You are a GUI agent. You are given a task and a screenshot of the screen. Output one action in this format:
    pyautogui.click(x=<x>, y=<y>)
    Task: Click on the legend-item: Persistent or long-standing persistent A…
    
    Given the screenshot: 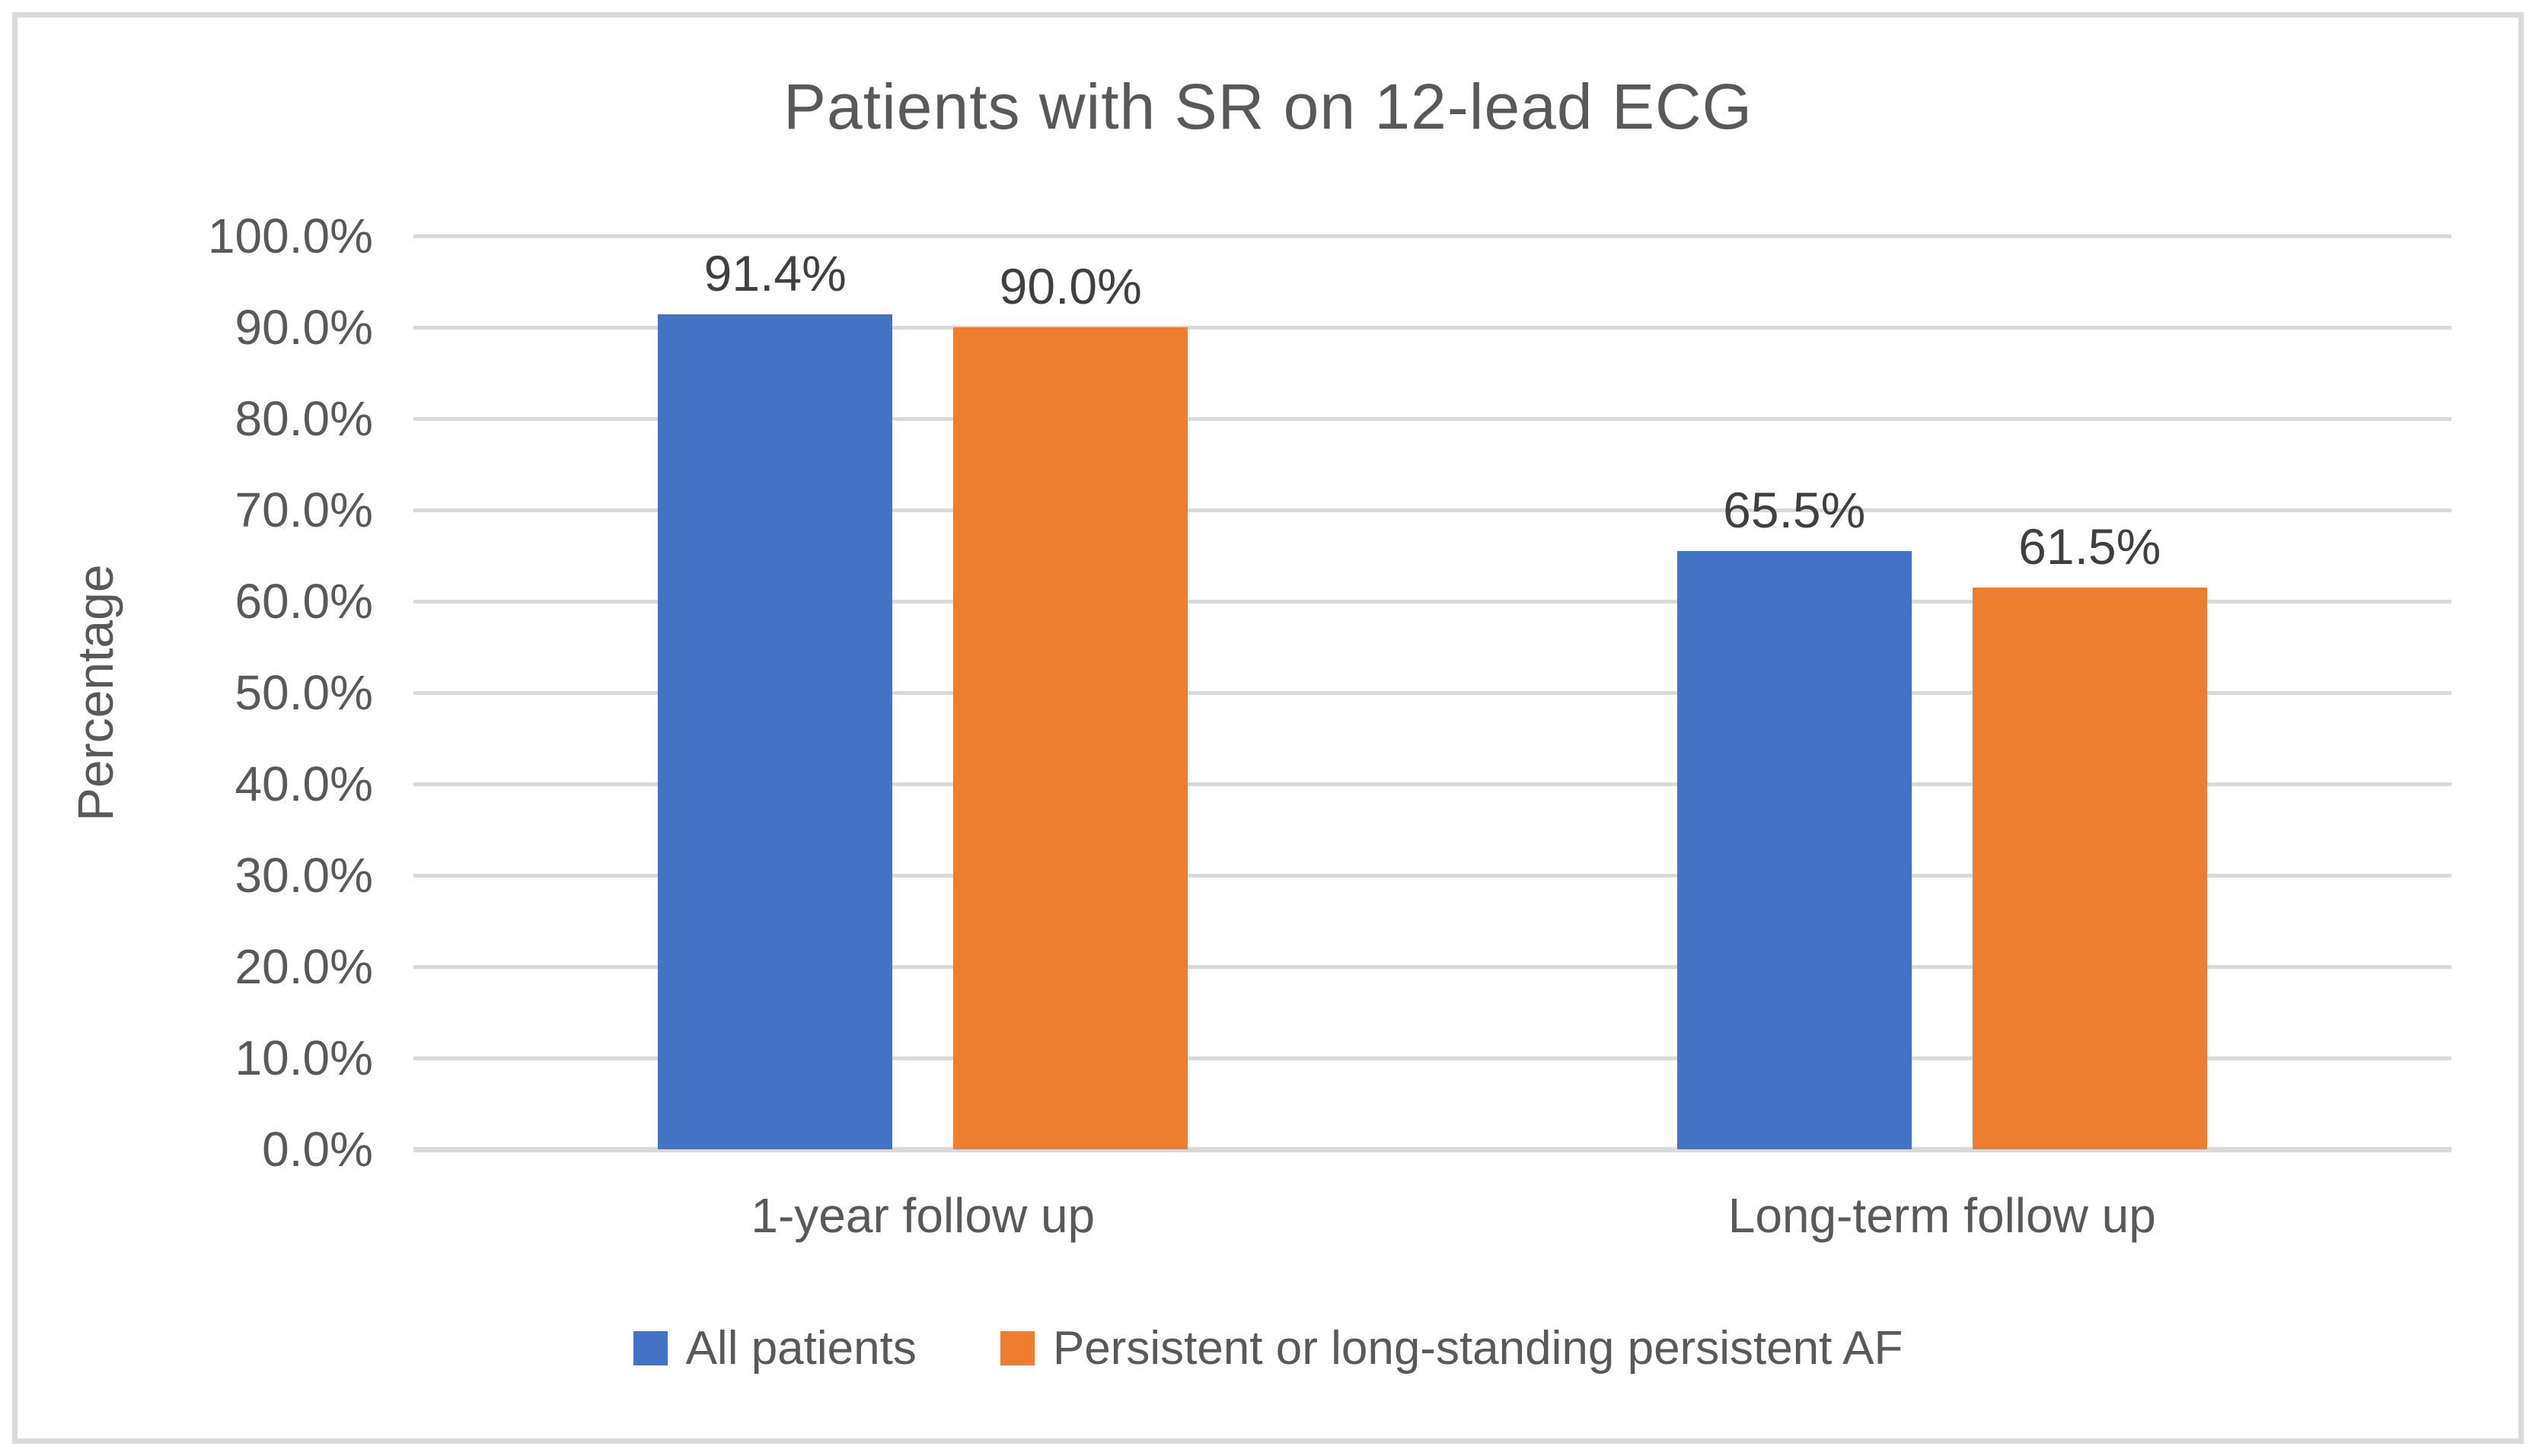 What is the action you would take?
    pyautogui.click(x=1451, y=1348)
    